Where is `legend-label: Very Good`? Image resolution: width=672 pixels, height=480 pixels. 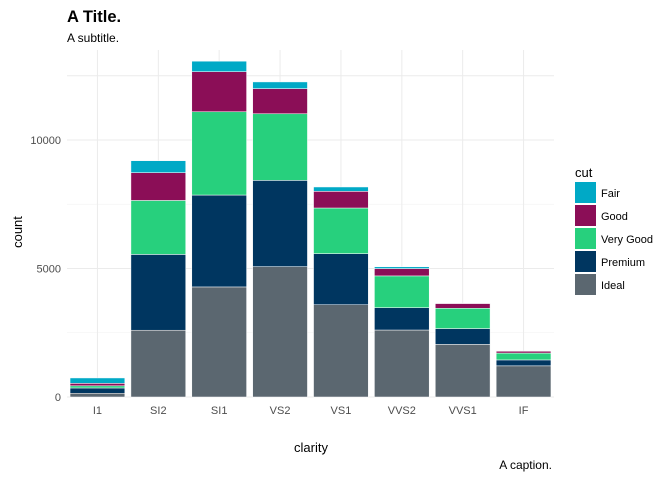 legend-label: Very Good is located at coordinates (627, 240).